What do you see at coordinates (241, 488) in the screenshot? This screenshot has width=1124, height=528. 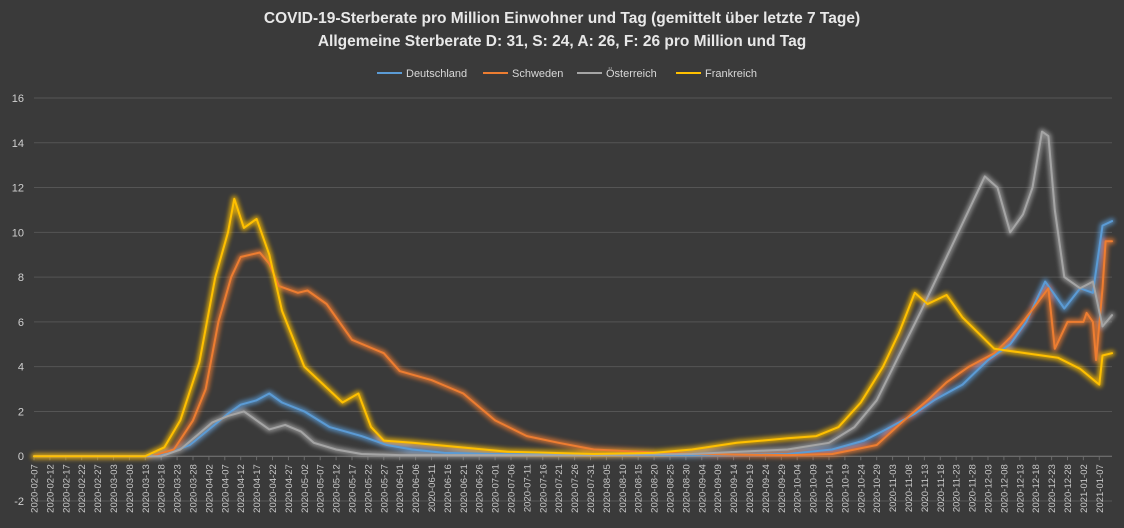 I see `x-tick-label: 2020-04-12` at bounding box center [241, 488].